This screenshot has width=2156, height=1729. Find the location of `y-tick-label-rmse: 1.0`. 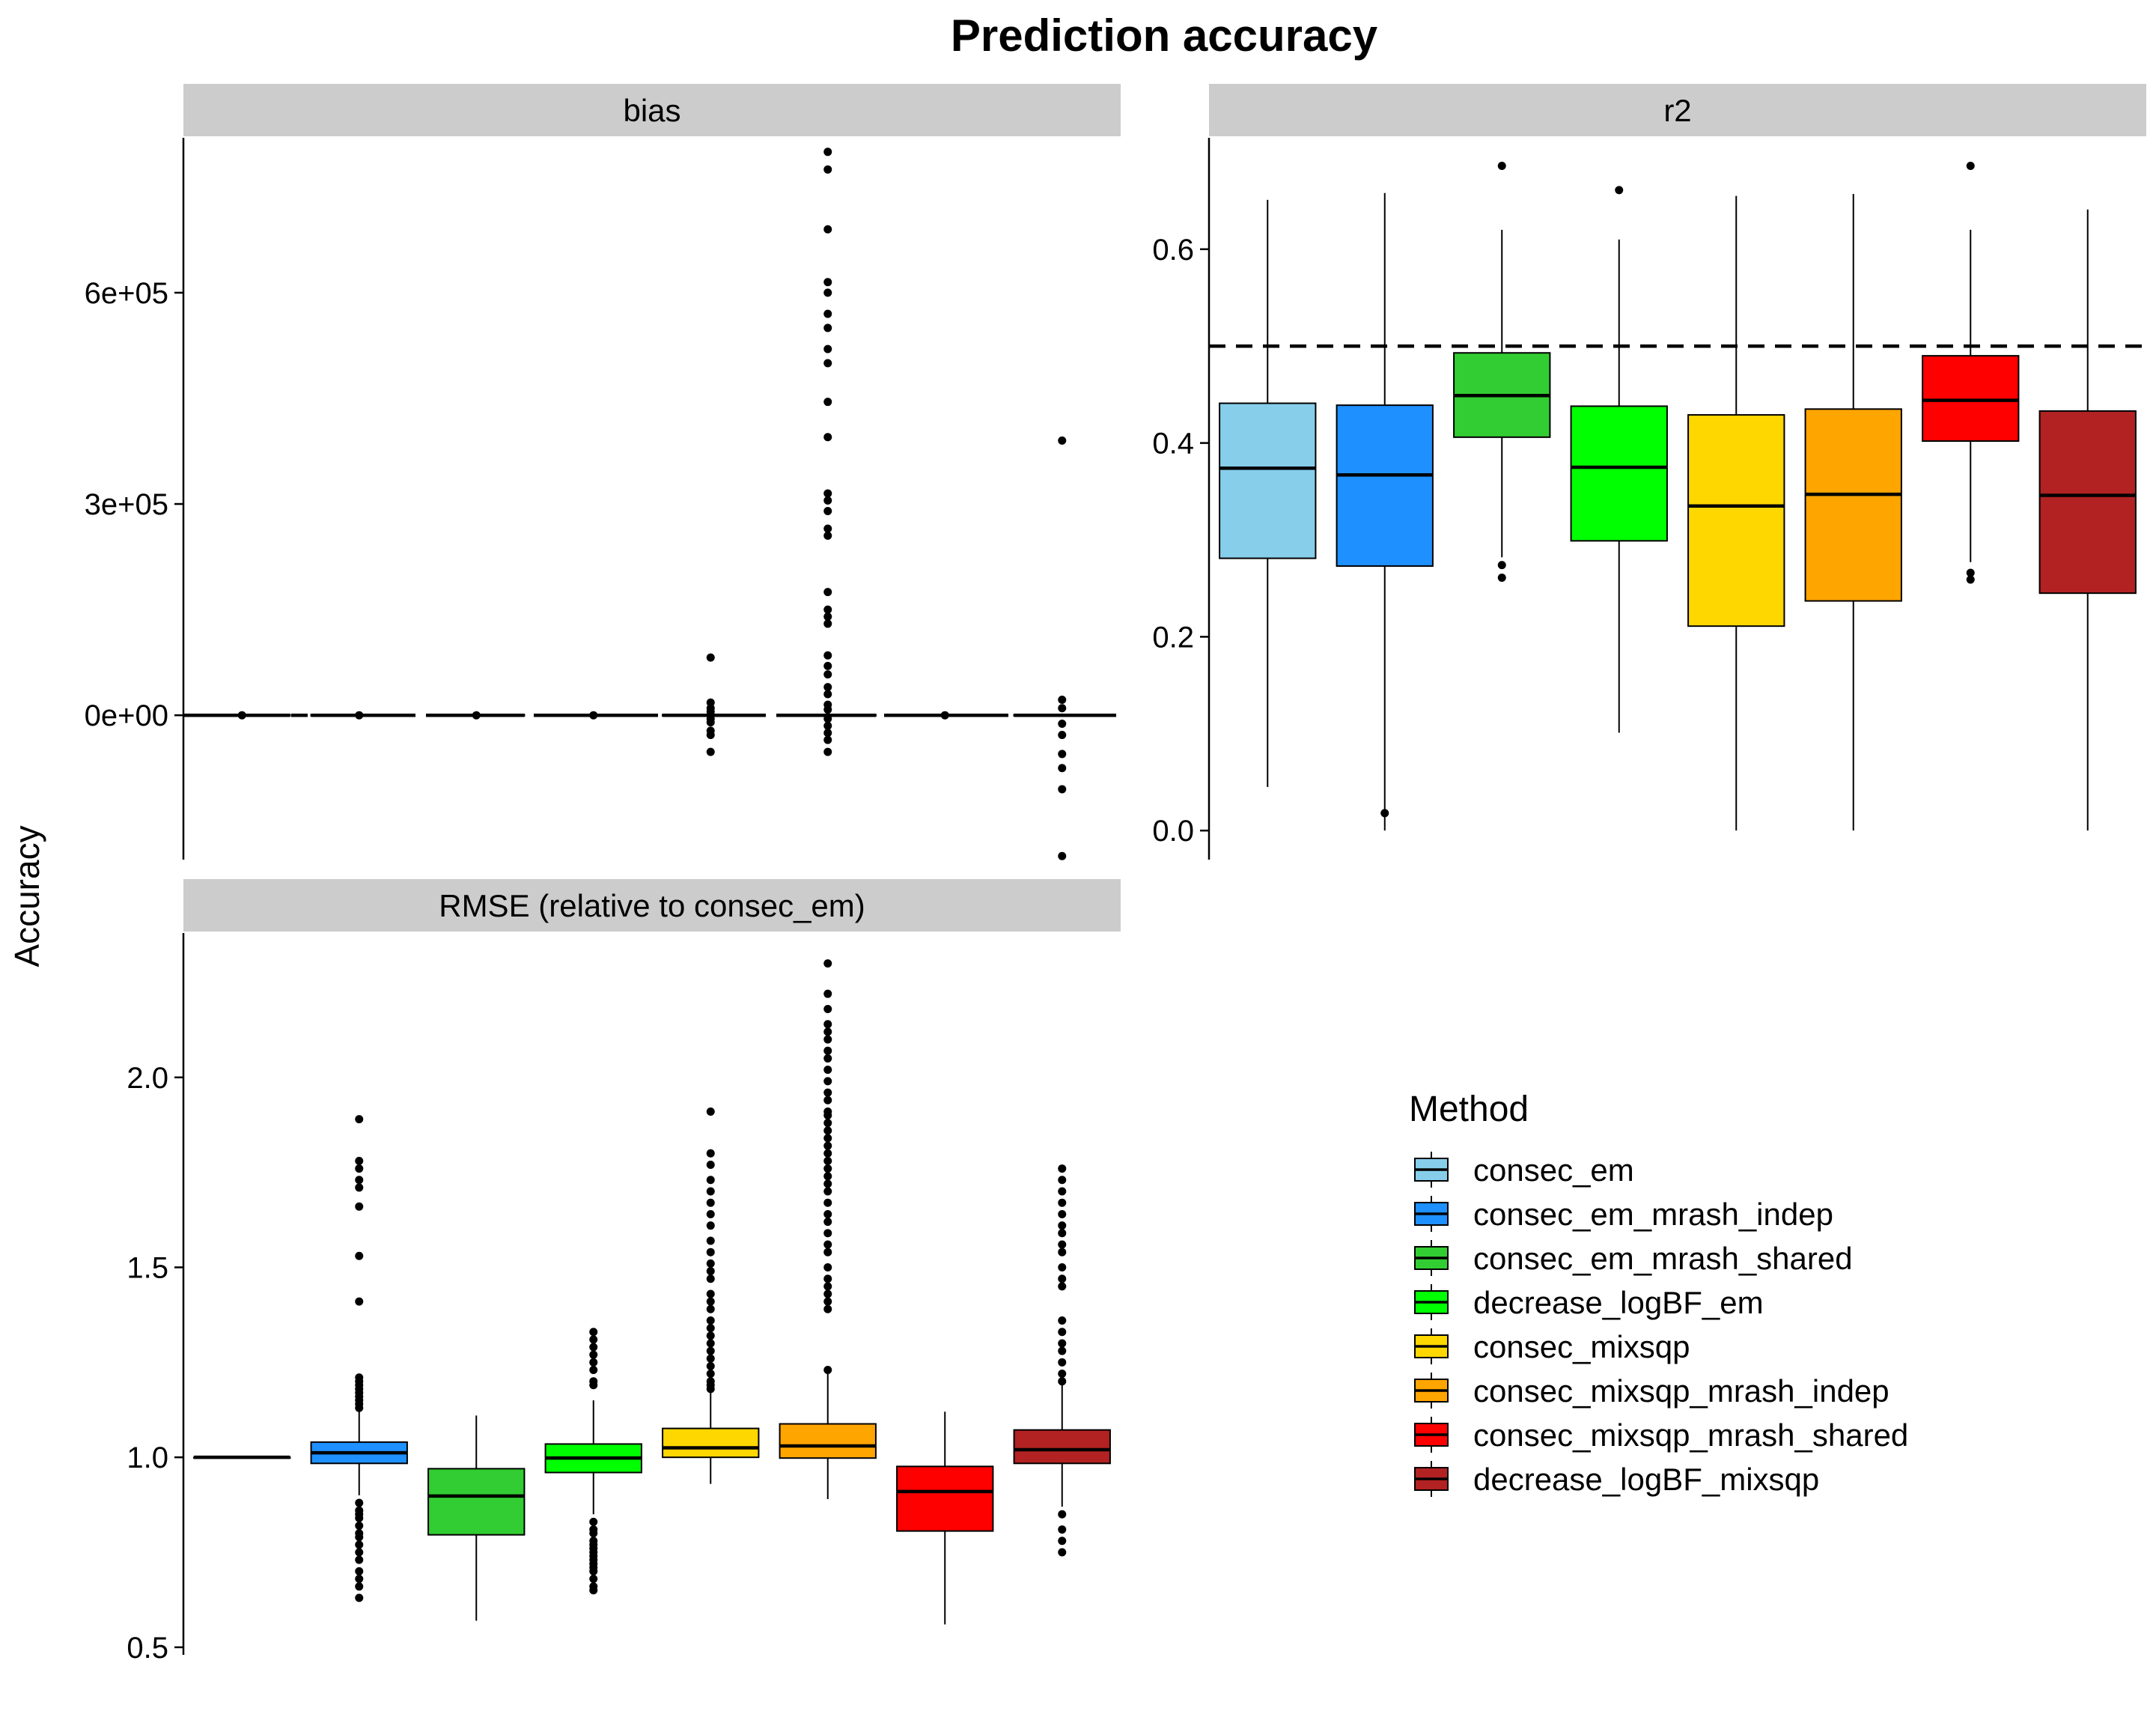

y-tick-label-rmse: 1.0 is located at coordinates (147, 1457).